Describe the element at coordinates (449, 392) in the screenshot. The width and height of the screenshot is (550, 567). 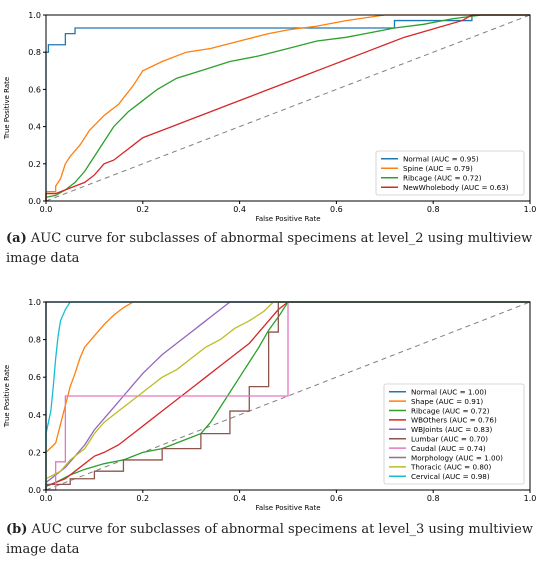
I see `legend-entry: Normal (AUC = 1.00)` at that location.